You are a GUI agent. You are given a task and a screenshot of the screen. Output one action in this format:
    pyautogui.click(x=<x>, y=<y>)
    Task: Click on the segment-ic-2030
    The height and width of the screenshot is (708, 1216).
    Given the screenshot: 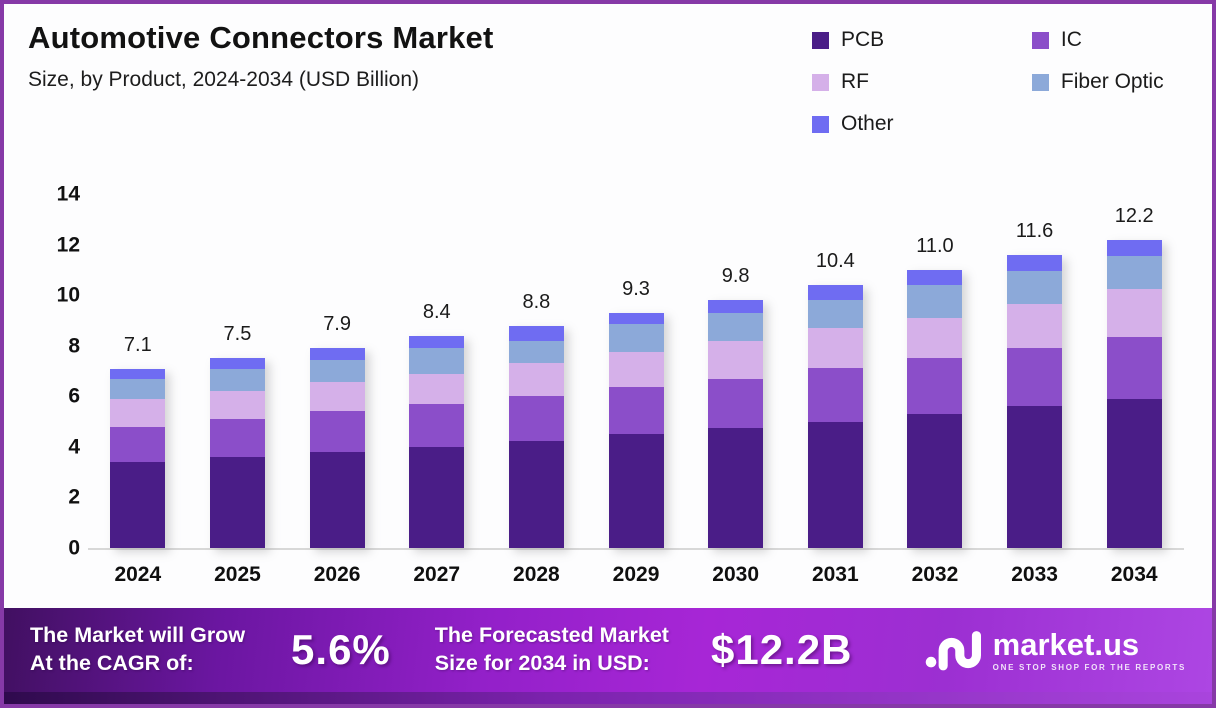 What is the action you would take?
    pyautogui.click(x=736, y=403)
    